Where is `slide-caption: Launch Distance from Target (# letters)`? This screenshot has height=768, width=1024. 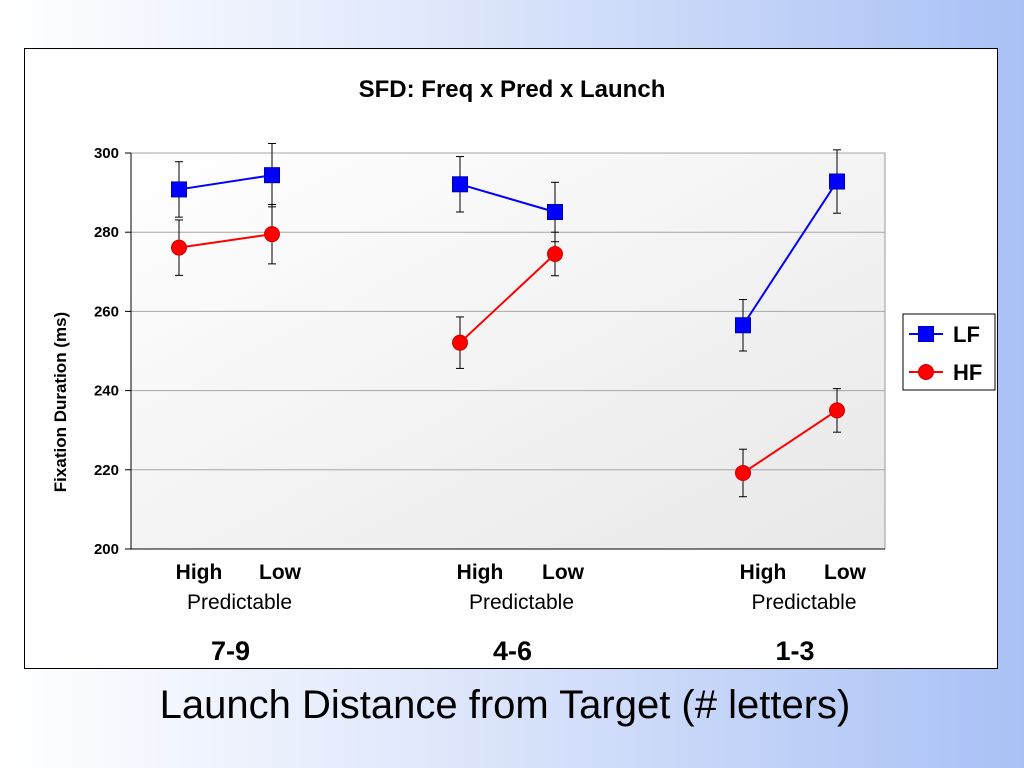 slide-caption: Launch Distance from Target (# letters) is located at coordinates (505, 705).